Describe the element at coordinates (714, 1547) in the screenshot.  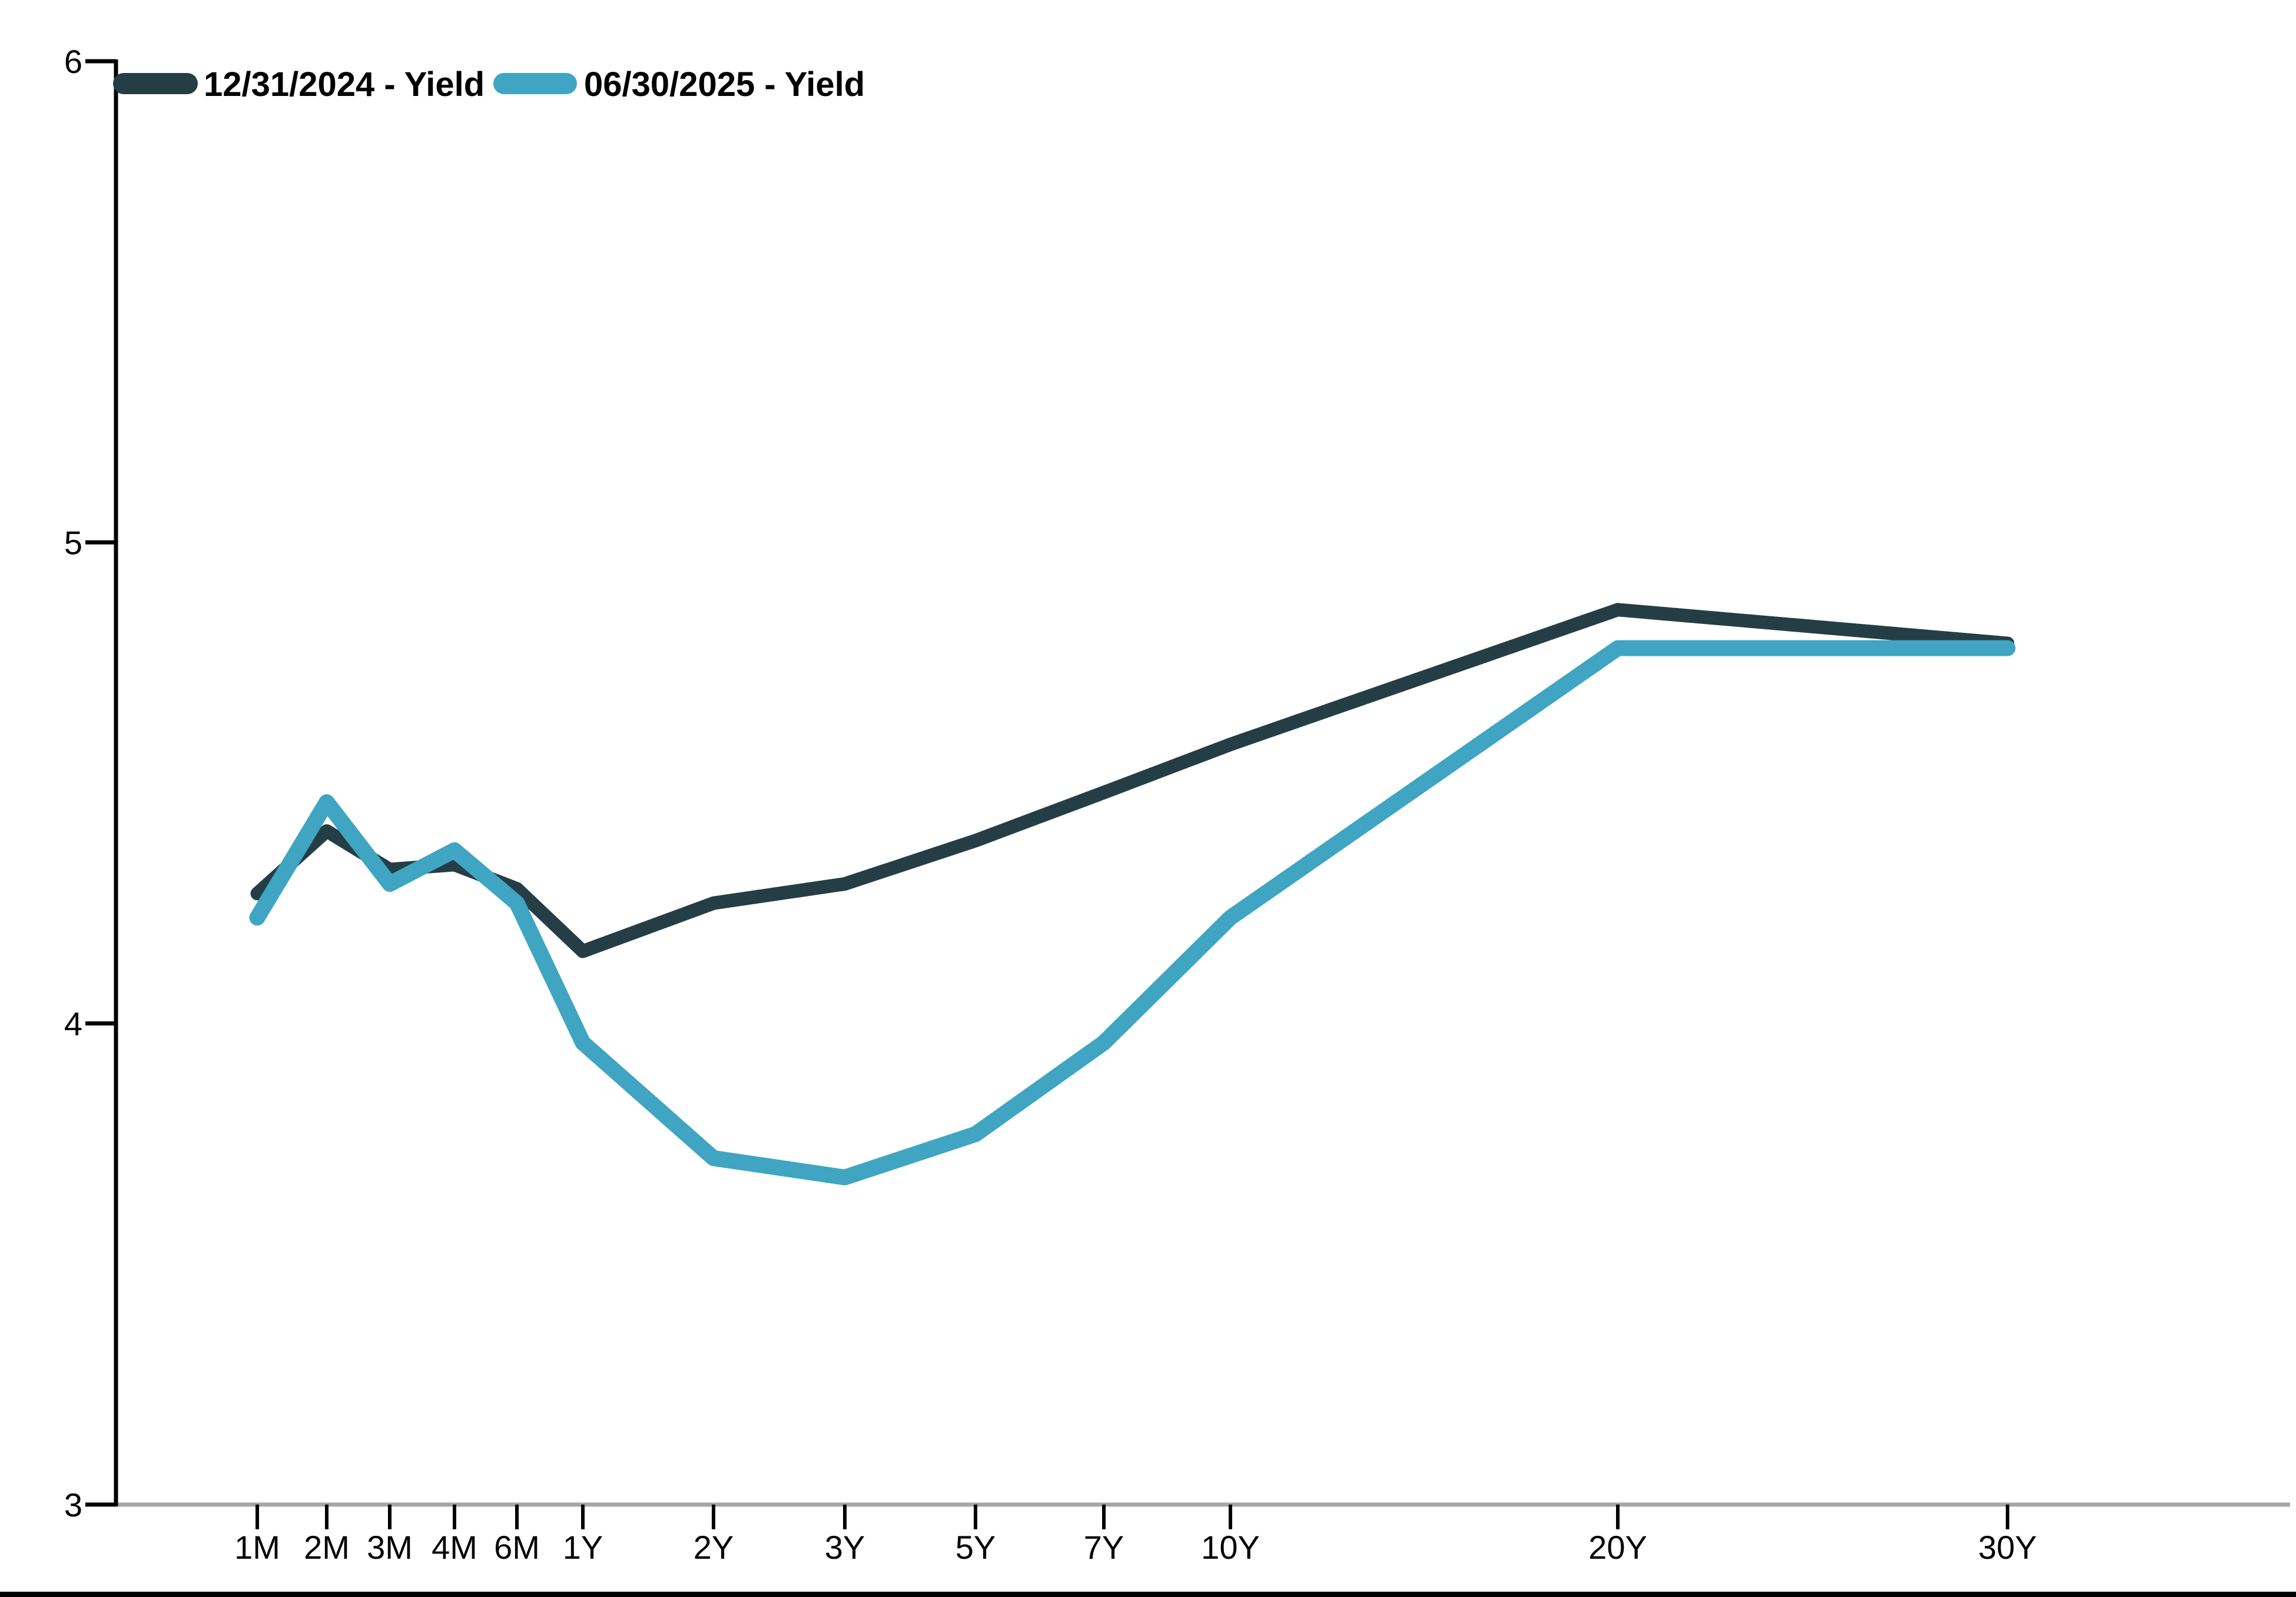
I see `x-tick-label: 2Y` at that location.